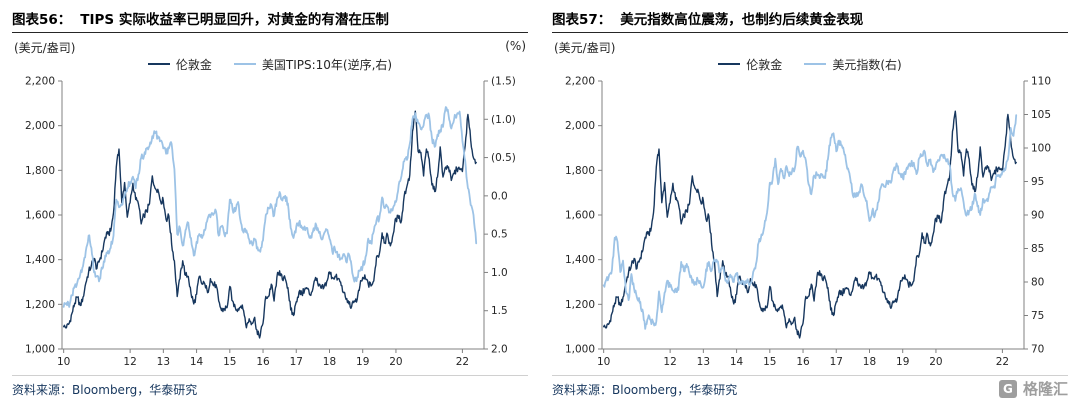  Describe the element at coordinates (1037, 249) in the screenshot. I see `right-axis-tick-label: 85` at that location.